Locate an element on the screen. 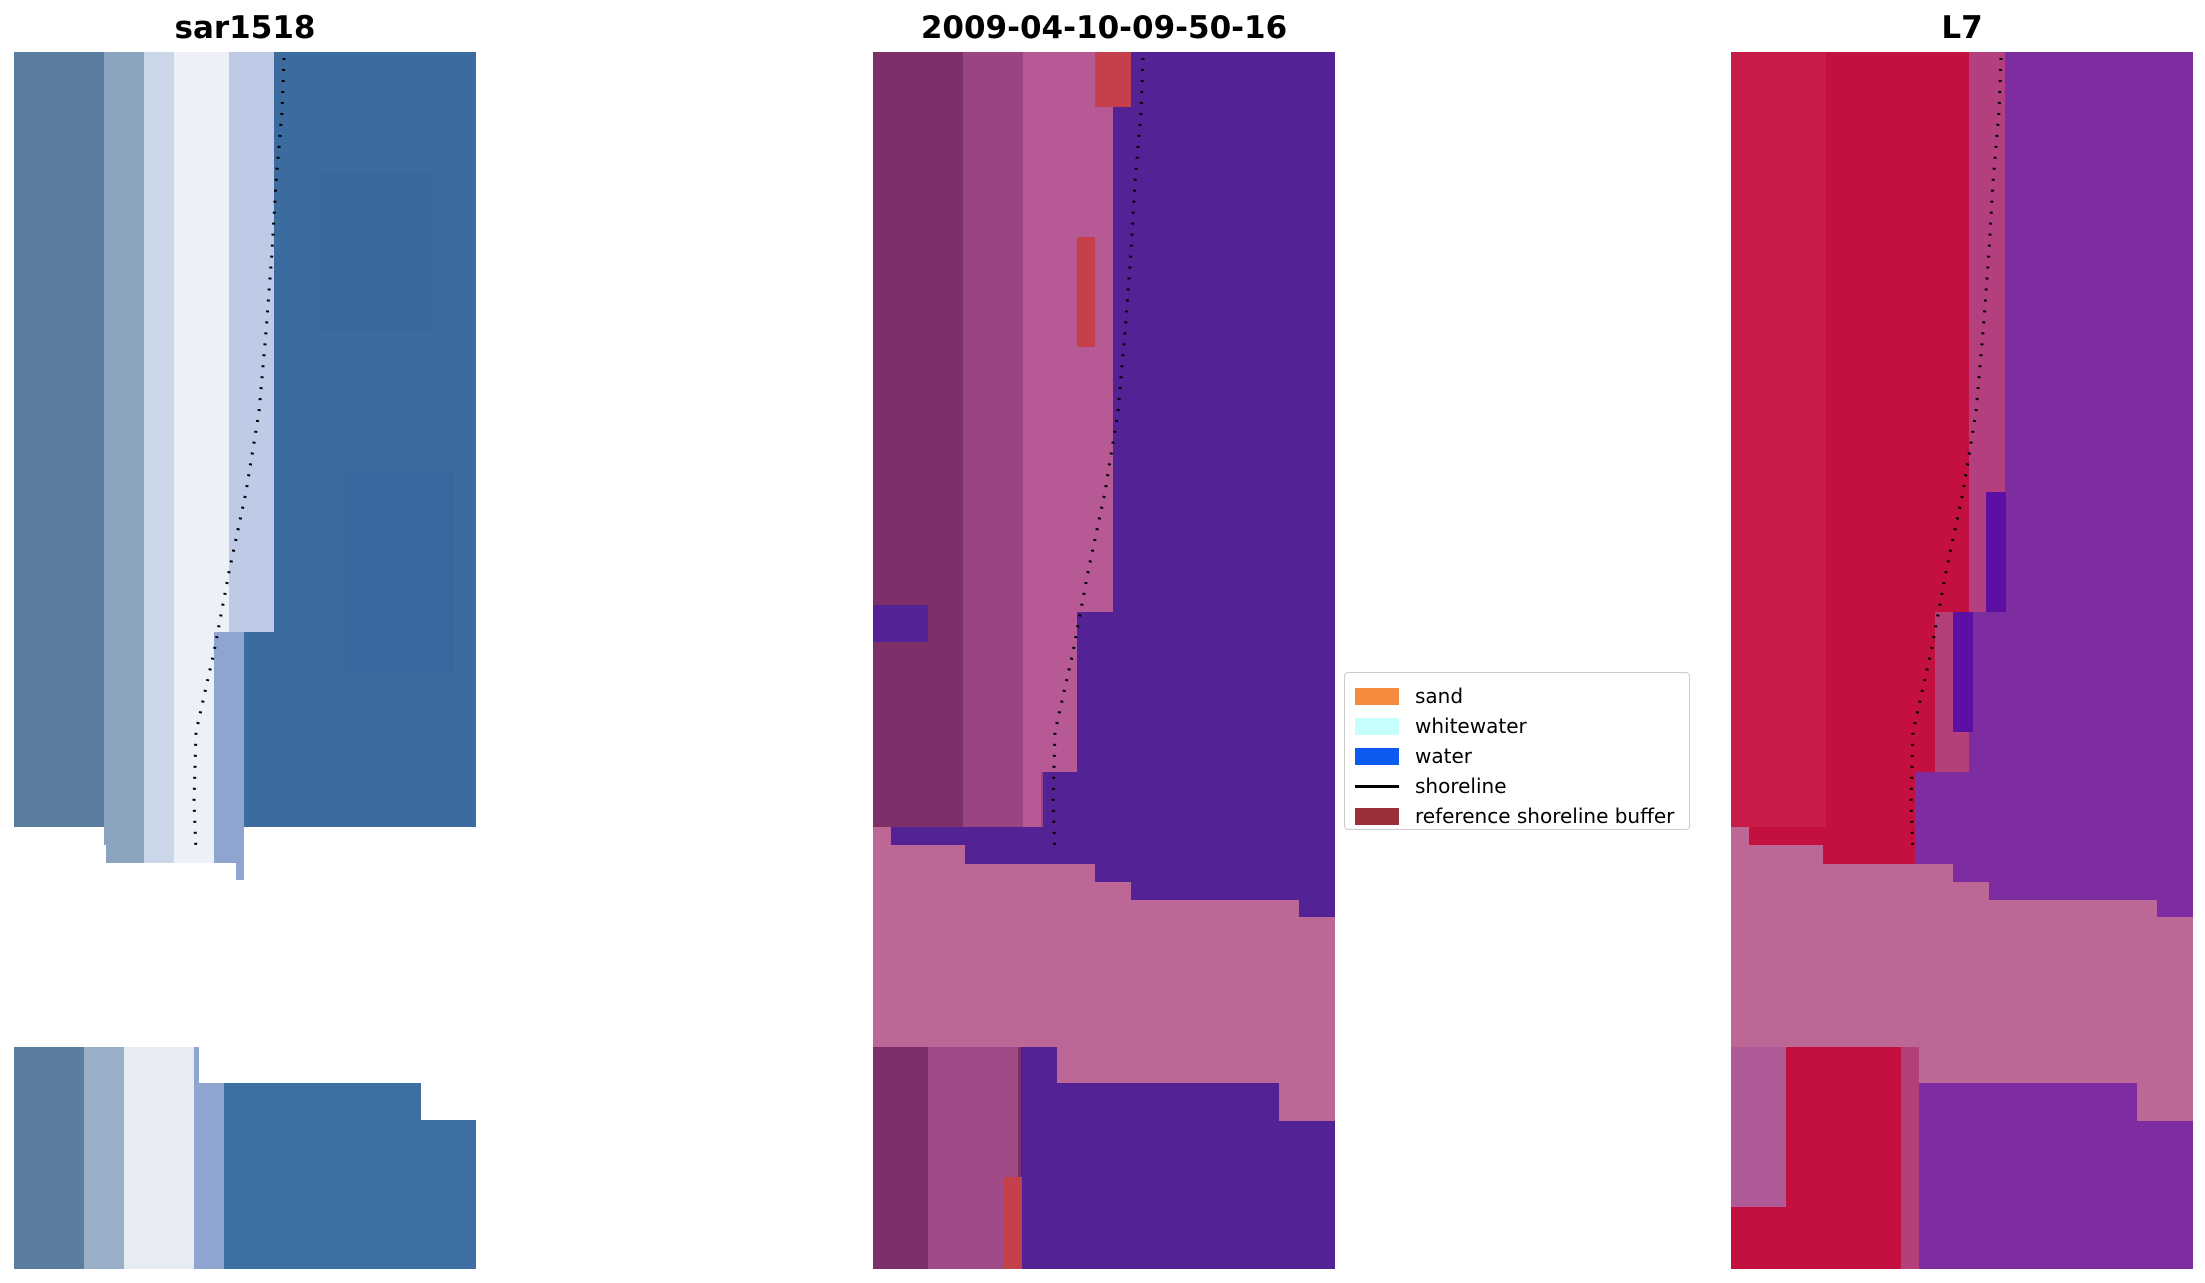 This screenshot has width=2205, height=1283. legend-label-water: water is located at coordinates (1443, 756).